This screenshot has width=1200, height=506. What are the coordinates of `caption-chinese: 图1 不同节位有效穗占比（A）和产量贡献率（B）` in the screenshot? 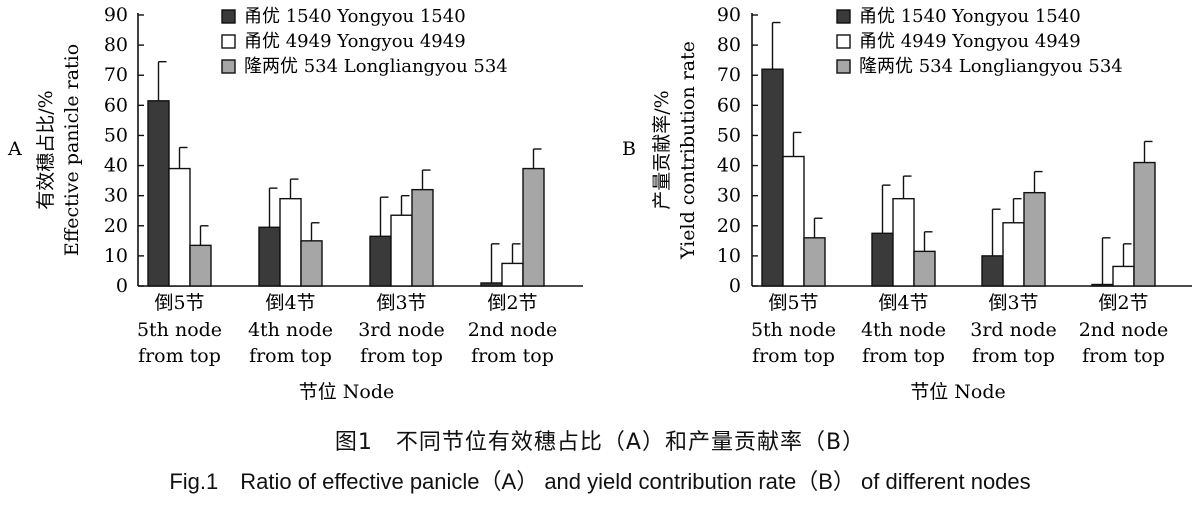 It's located at (600, 442).